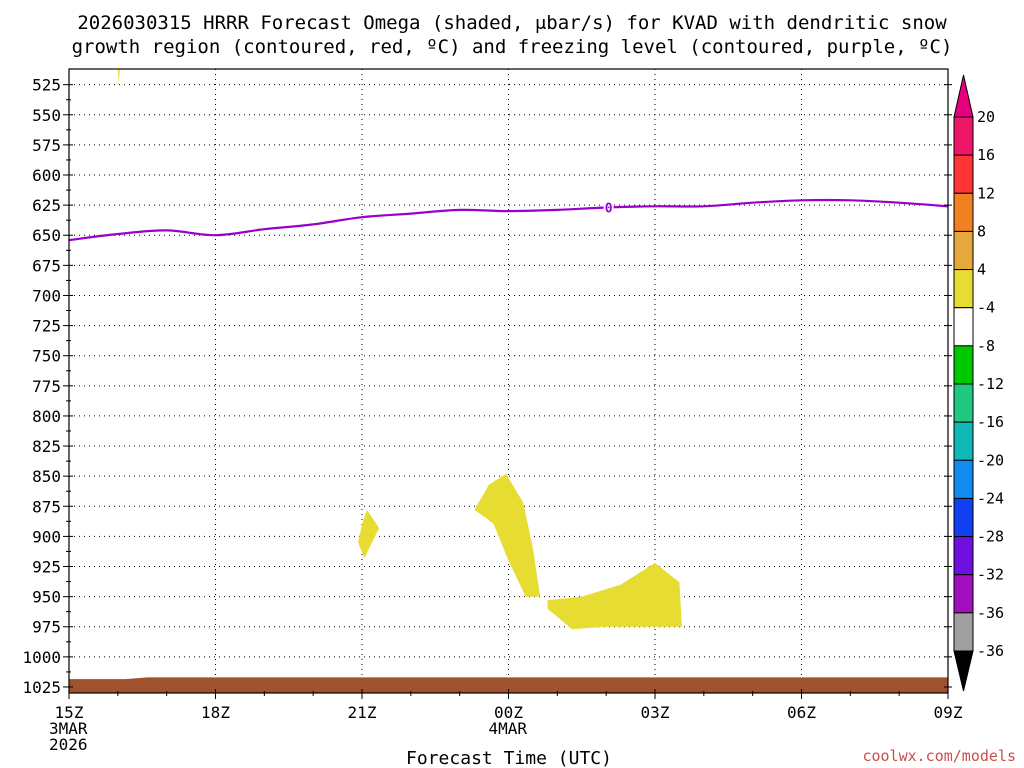  I want to click on y-tick-label: 975, so click(46, 627).